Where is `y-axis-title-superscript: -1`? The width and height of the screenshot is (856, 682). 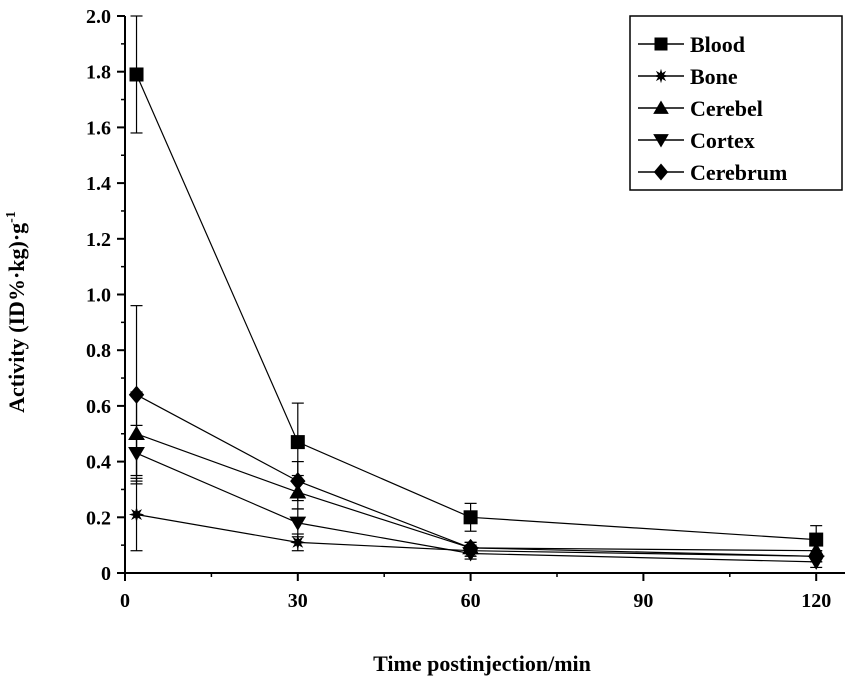
y-axis-title-superscript: -1 is located at coordinates (11, 217).